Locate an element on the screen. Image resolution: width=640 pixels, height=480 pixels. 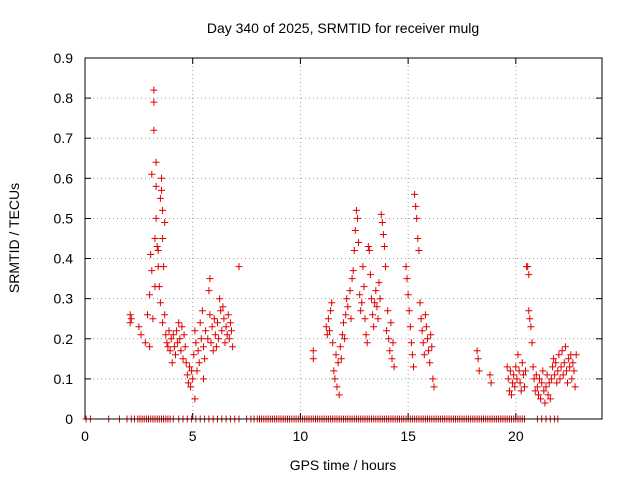
y-tick-label: 0.9 is located at coordinates (64, 58).